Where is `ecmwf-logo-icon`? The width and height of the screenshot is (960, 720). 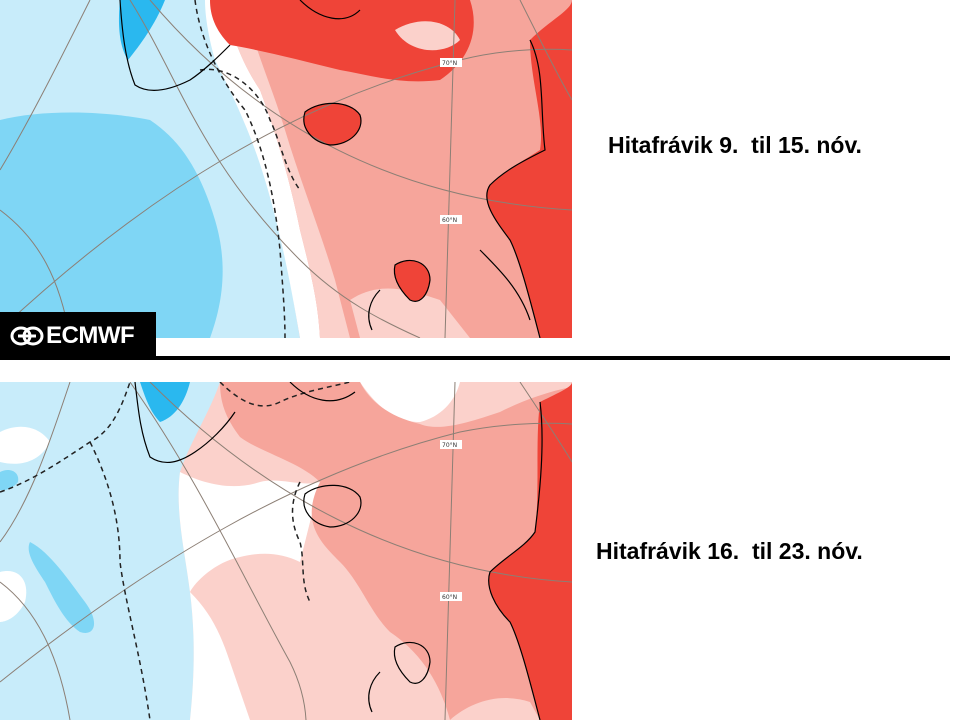
ecmwf-logo-icon is located at coordinates (27, 336).